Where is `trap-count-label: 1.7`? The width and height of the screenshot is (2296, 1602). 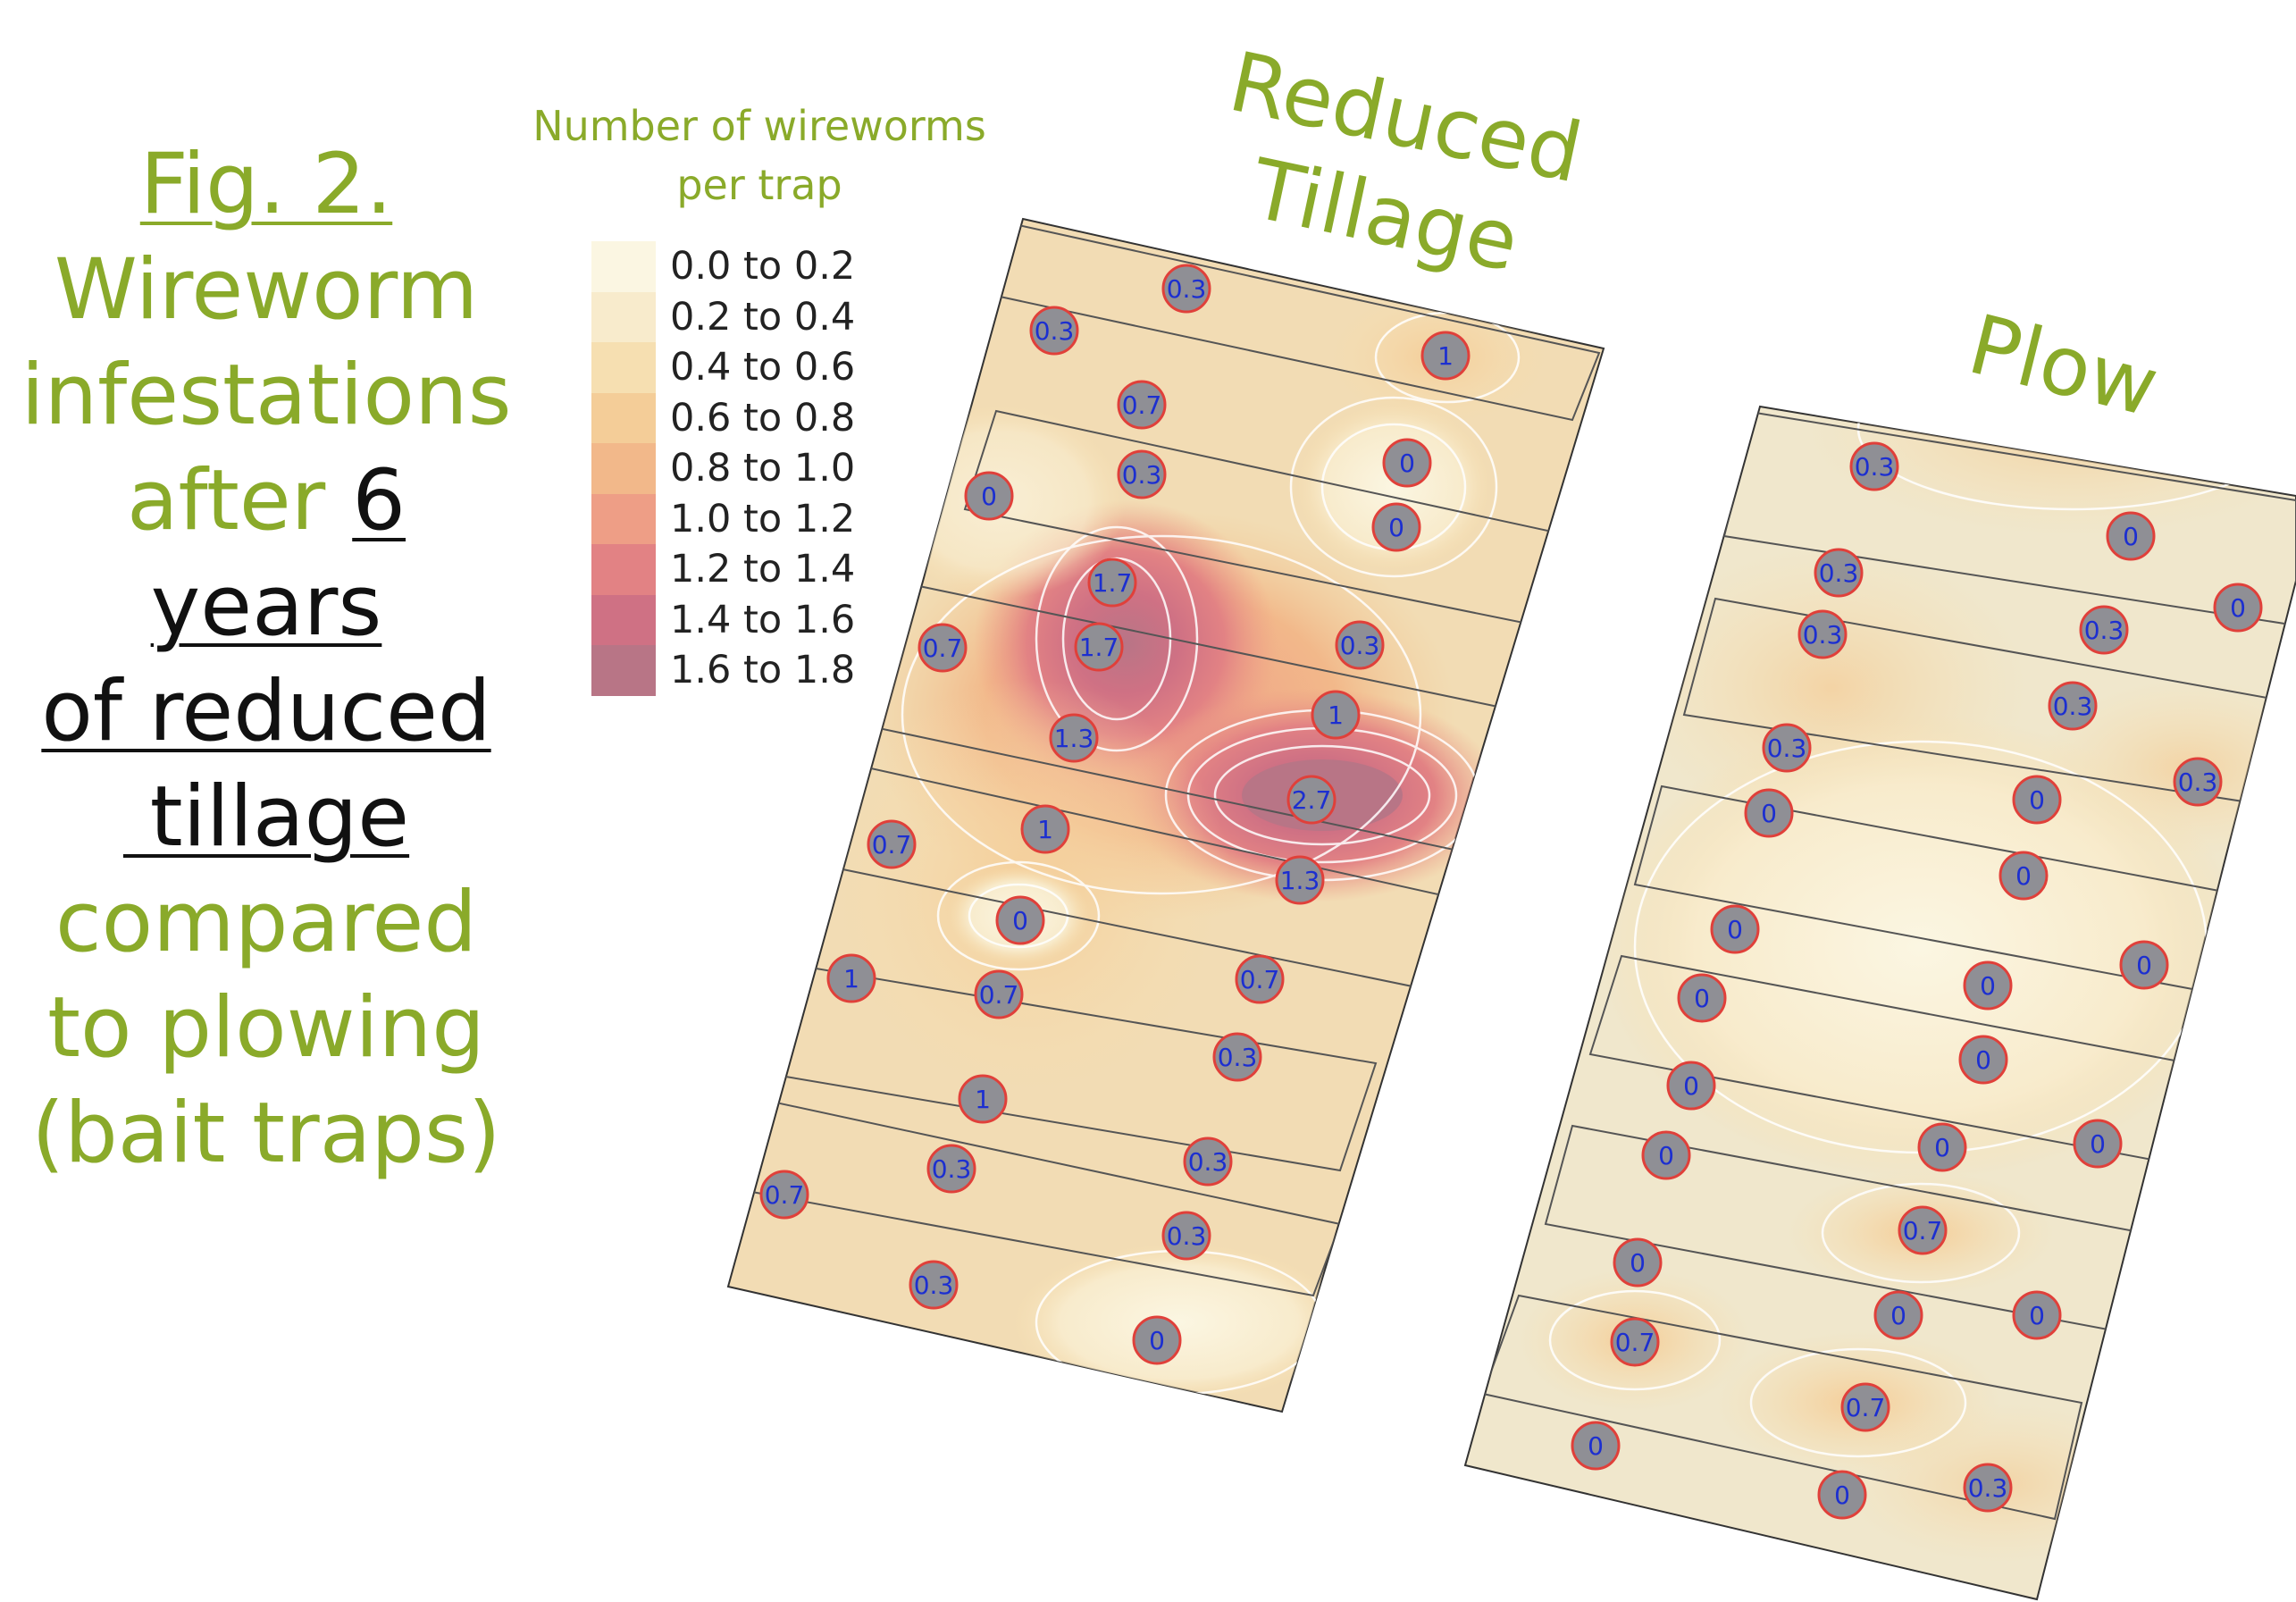 trap-count-label: 1.7 is located at coordinates (1113, 583).